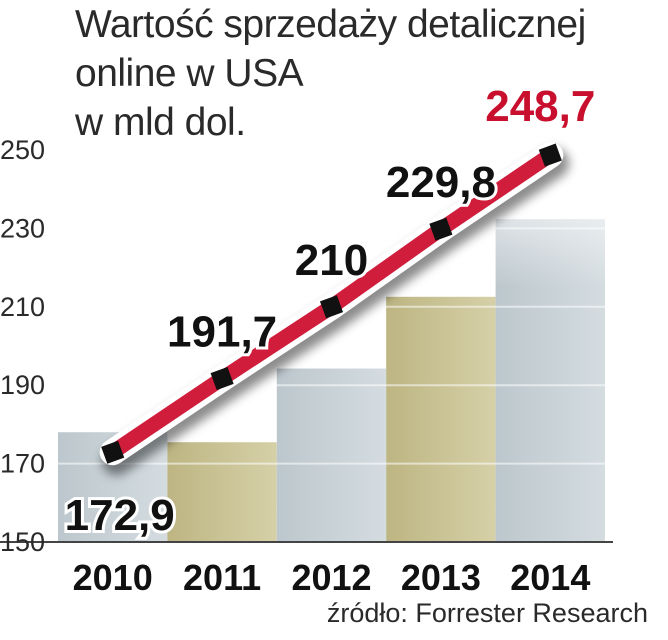  I want to click on y-tick-label: 150, so click(22, 542).